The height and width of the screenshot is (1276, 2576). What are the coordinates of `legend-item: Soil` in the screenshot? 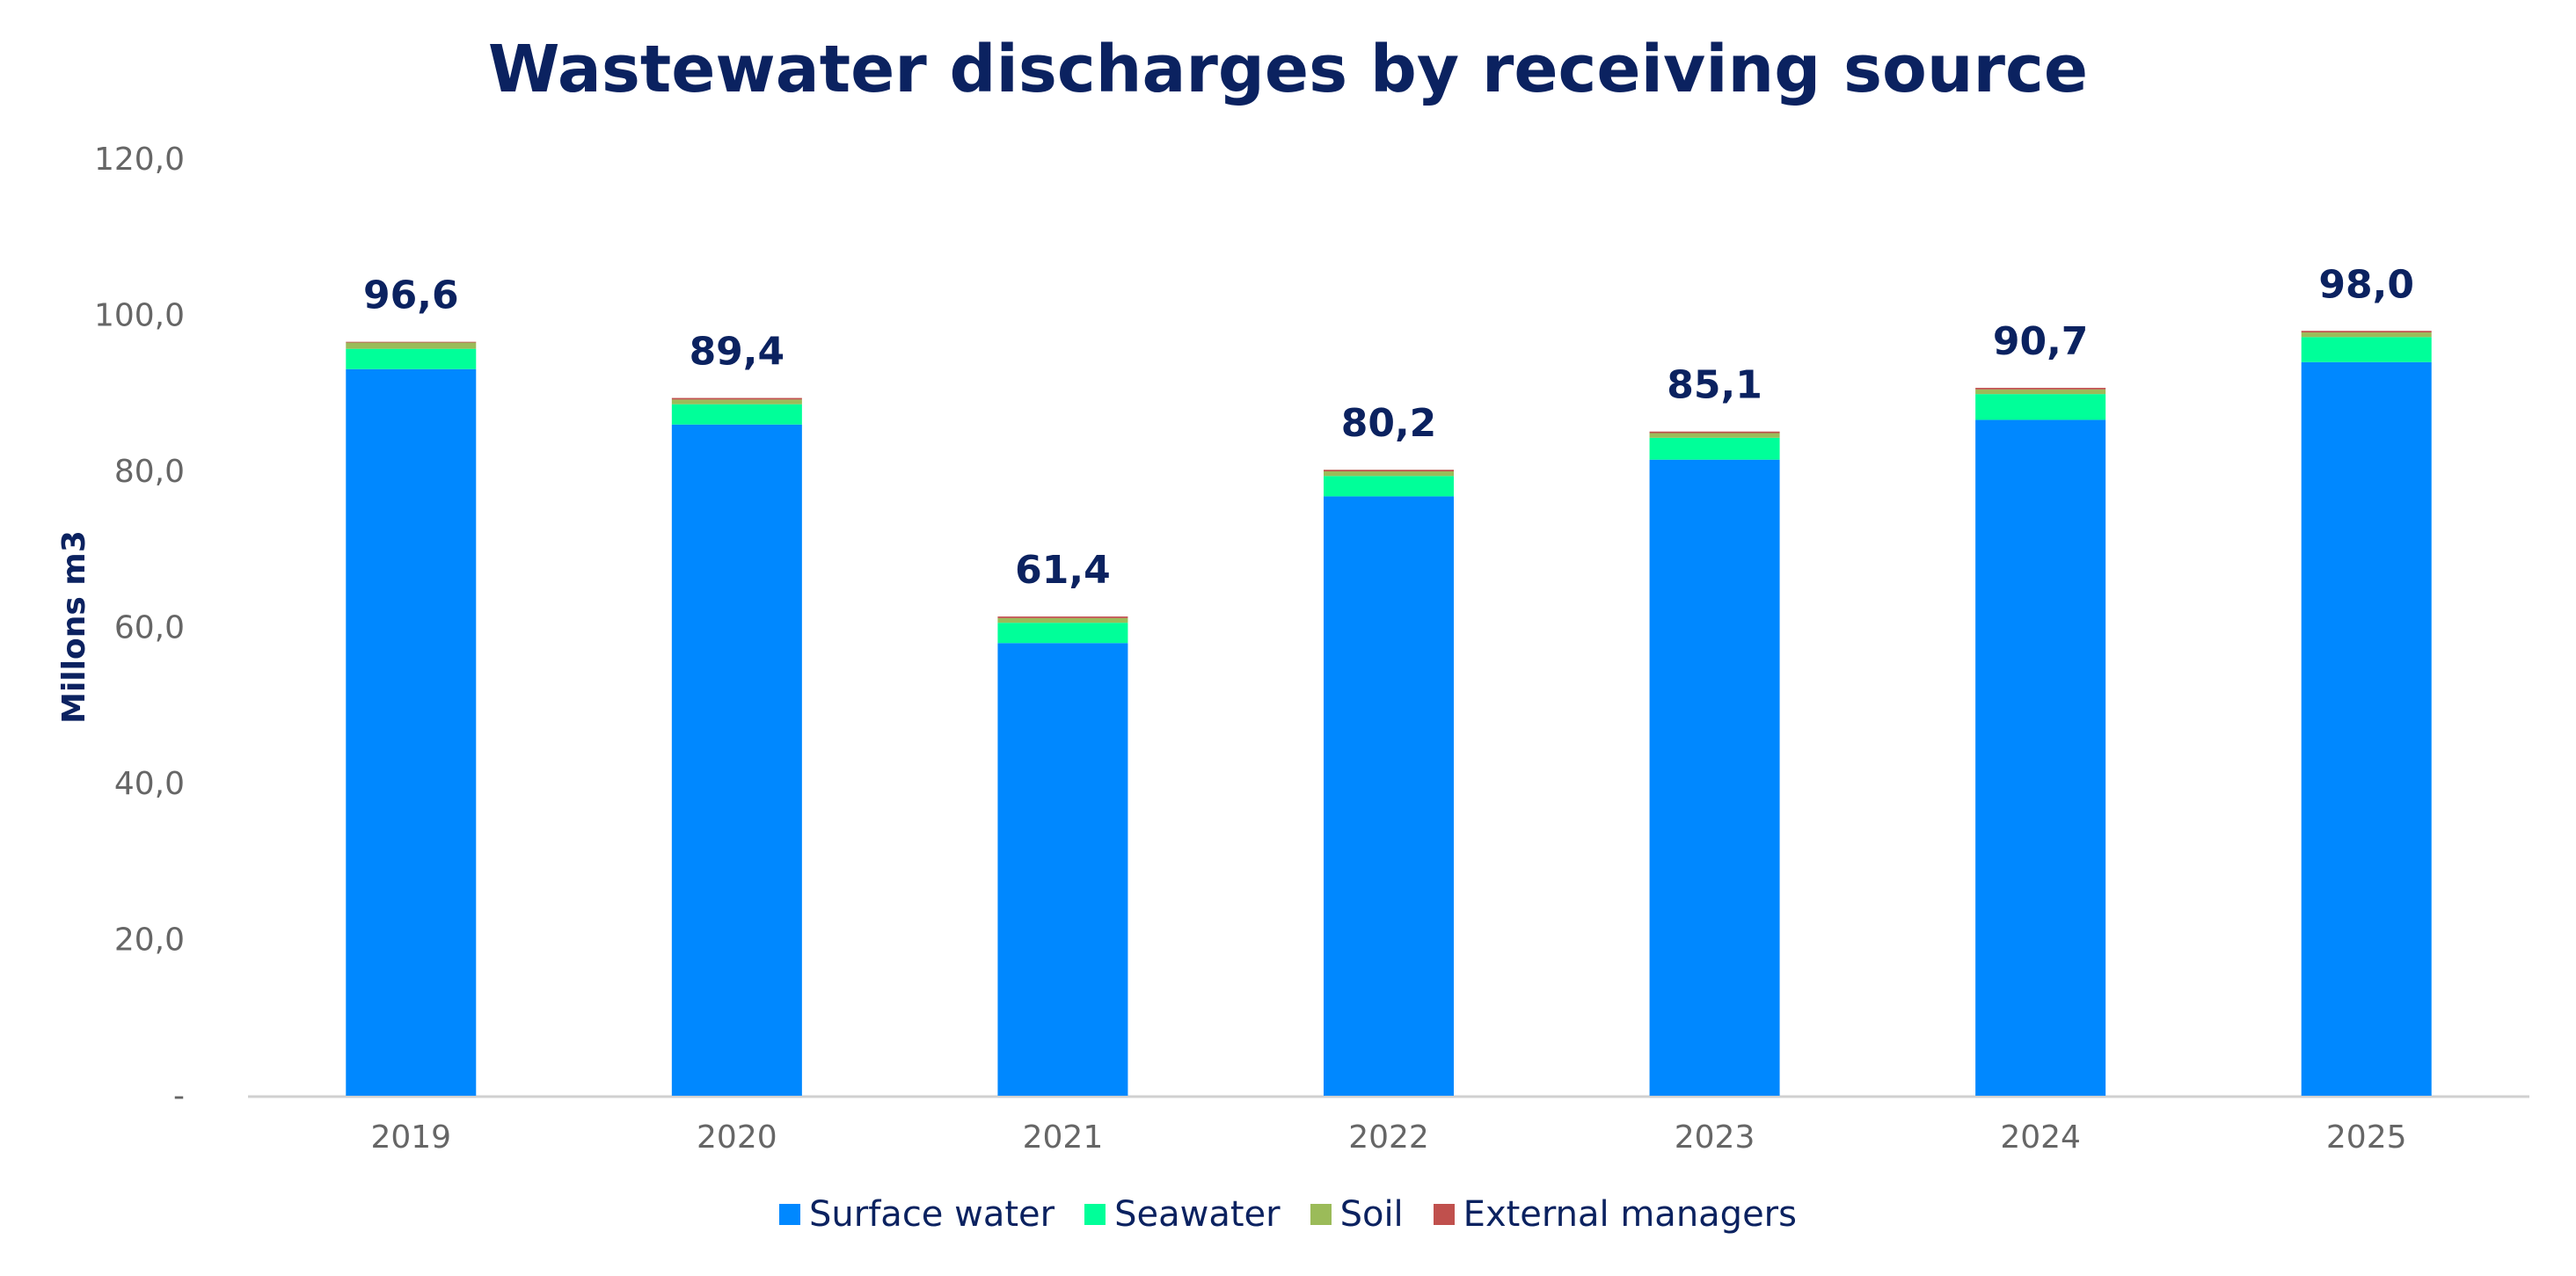 It's located at (1357, 1214).